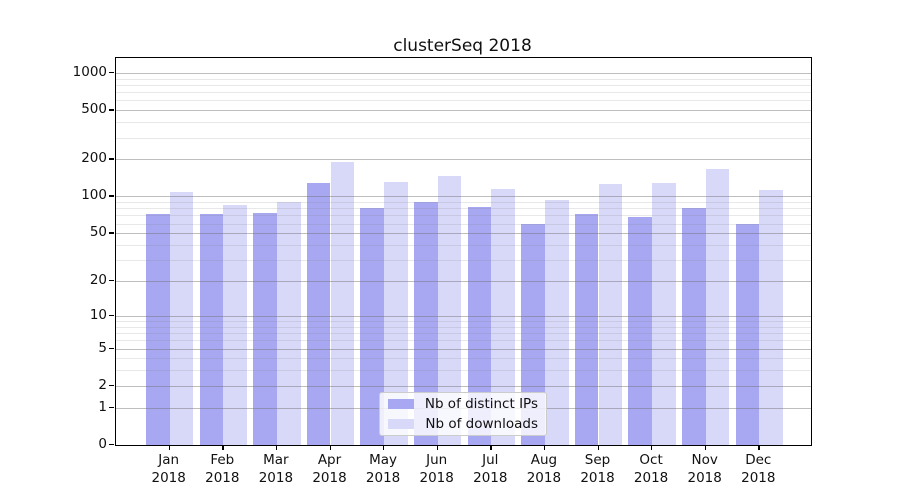 Image resolution: width=900 pixels, height=500 pixels. What do you see at coordinates (329, 460) in the screenshot?
I see `x-tick-month: Apr` at bounding box center [329, 460].